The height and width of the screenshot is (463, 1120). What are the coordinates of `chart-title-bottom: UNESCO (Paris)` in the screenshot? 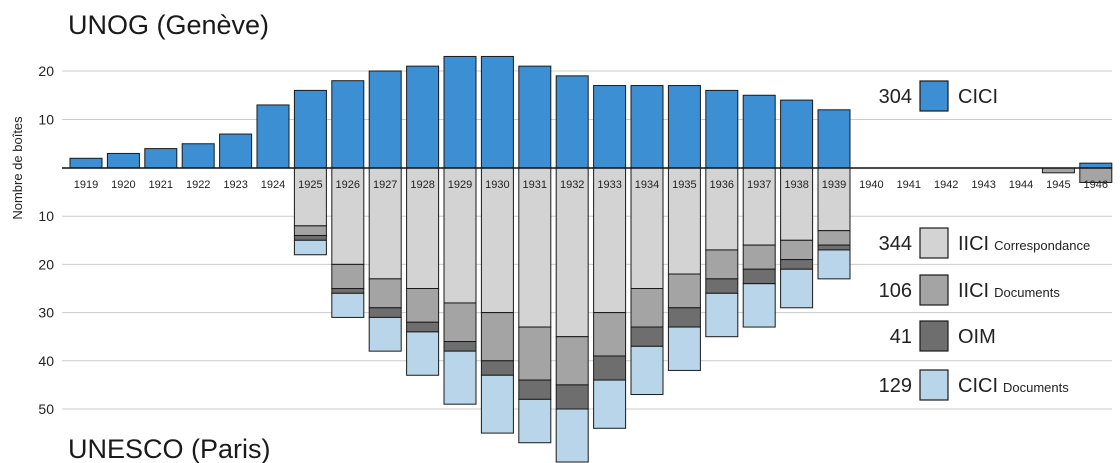 It's located at (169, 448).